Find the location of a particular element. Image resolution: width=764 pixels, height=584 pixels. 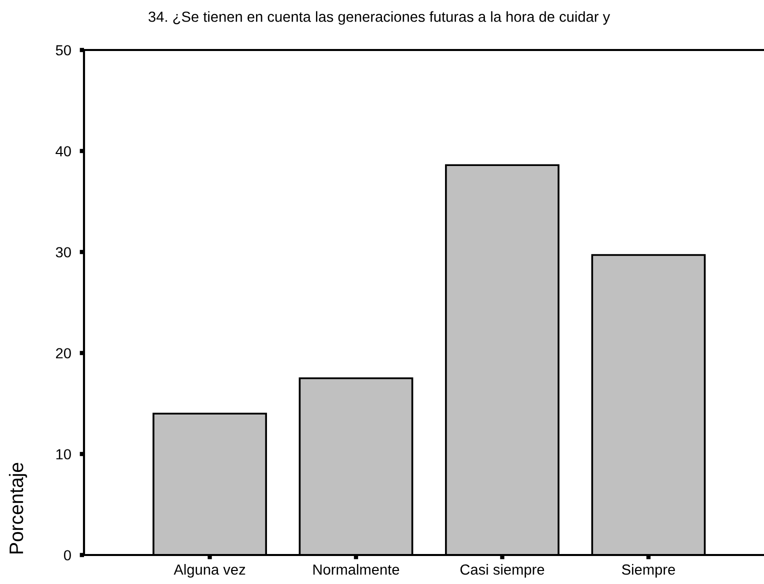

y-tick-label: 30 is located at coordinates (63, 252).